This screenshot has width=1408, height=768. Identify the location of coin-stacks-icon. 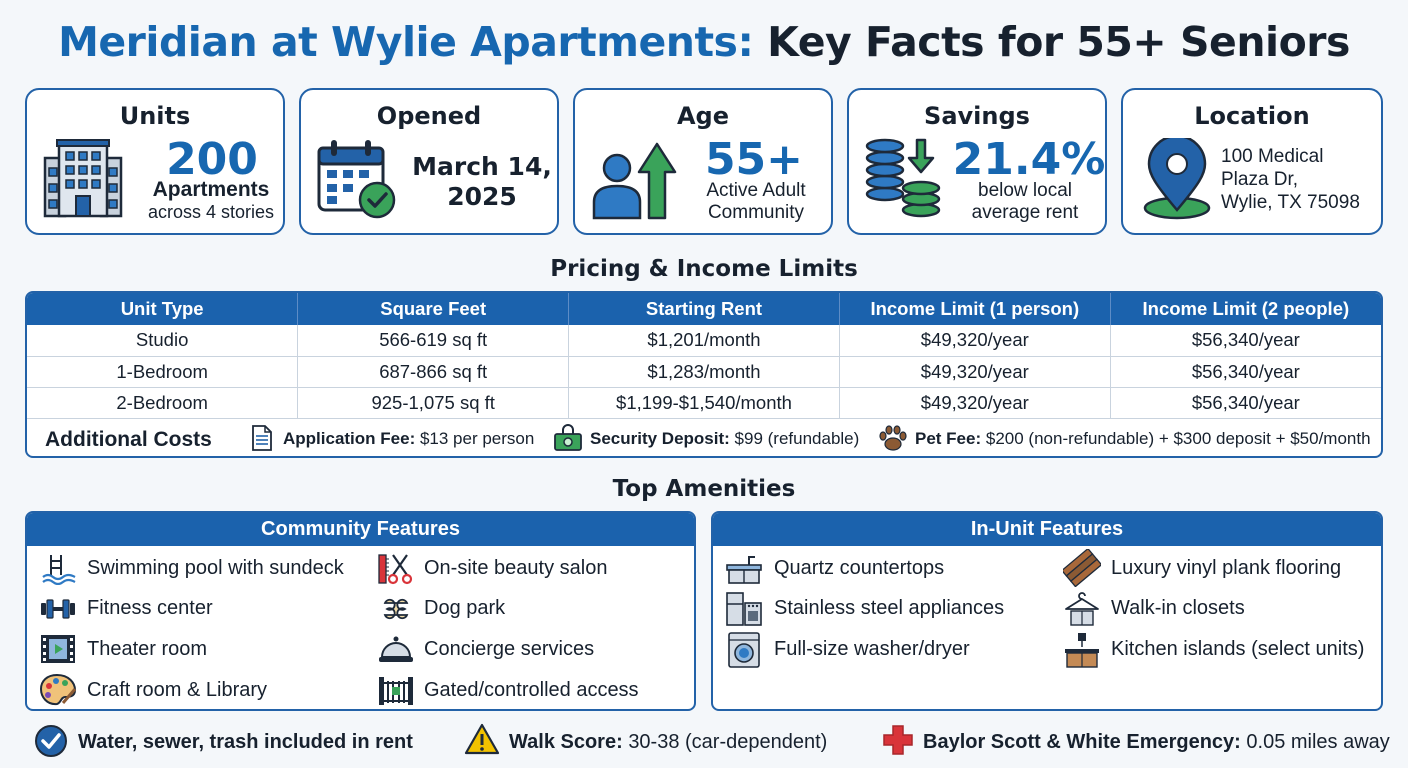
(903, 178).